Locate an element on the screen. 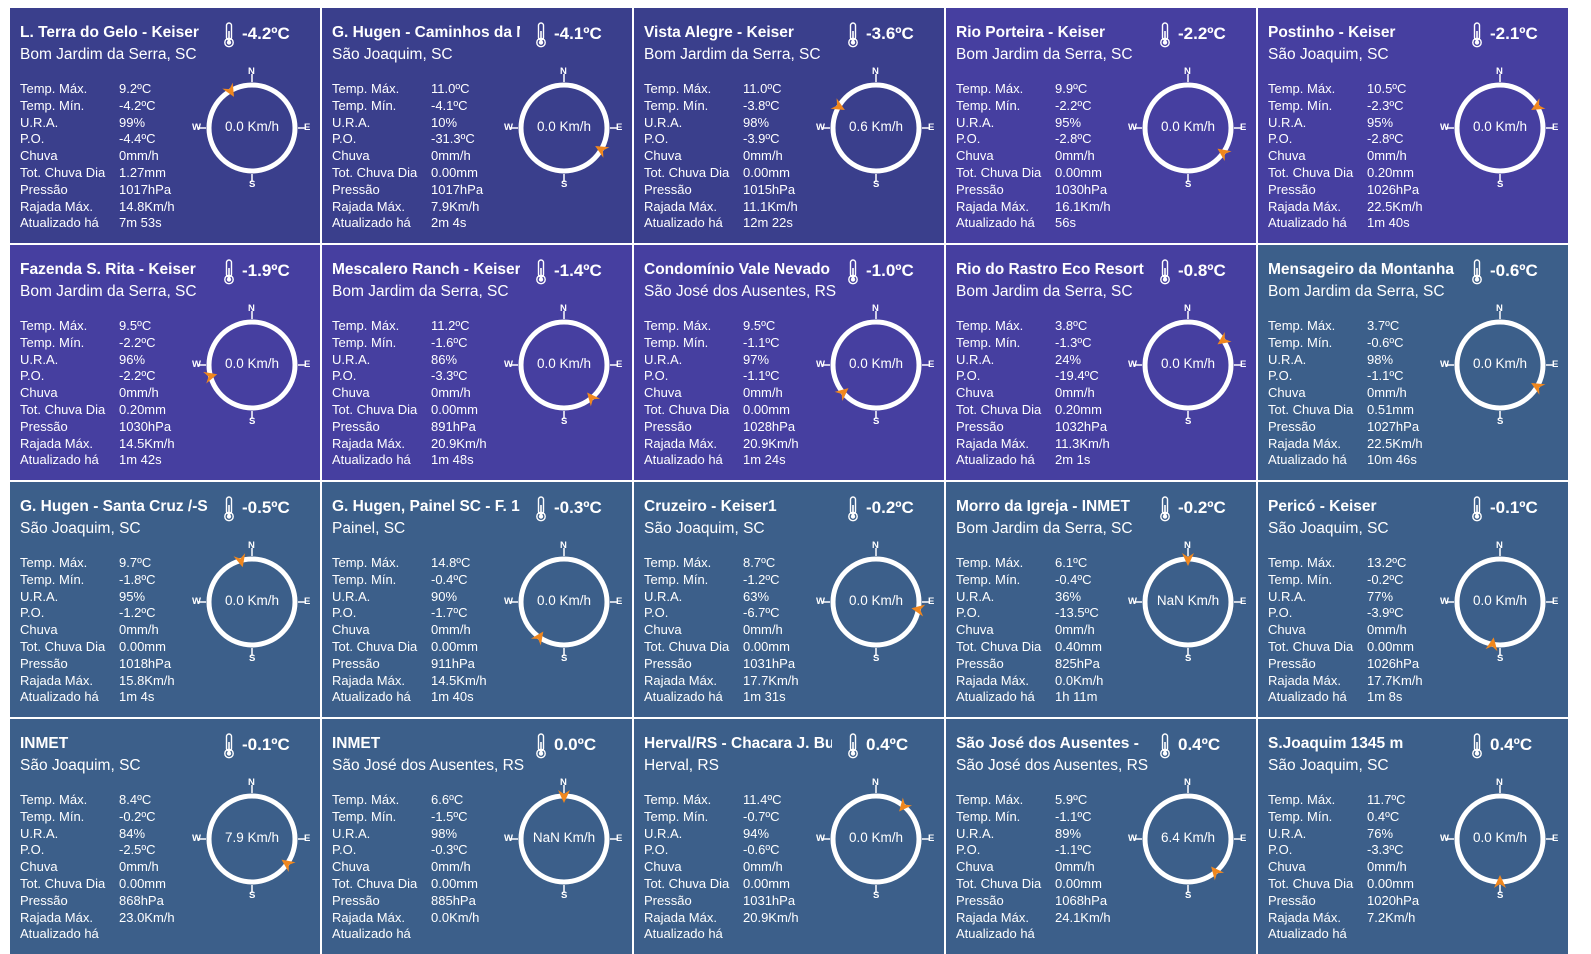  wind-speed: 0.0 Km/h is located at coordinates (1500, 837).